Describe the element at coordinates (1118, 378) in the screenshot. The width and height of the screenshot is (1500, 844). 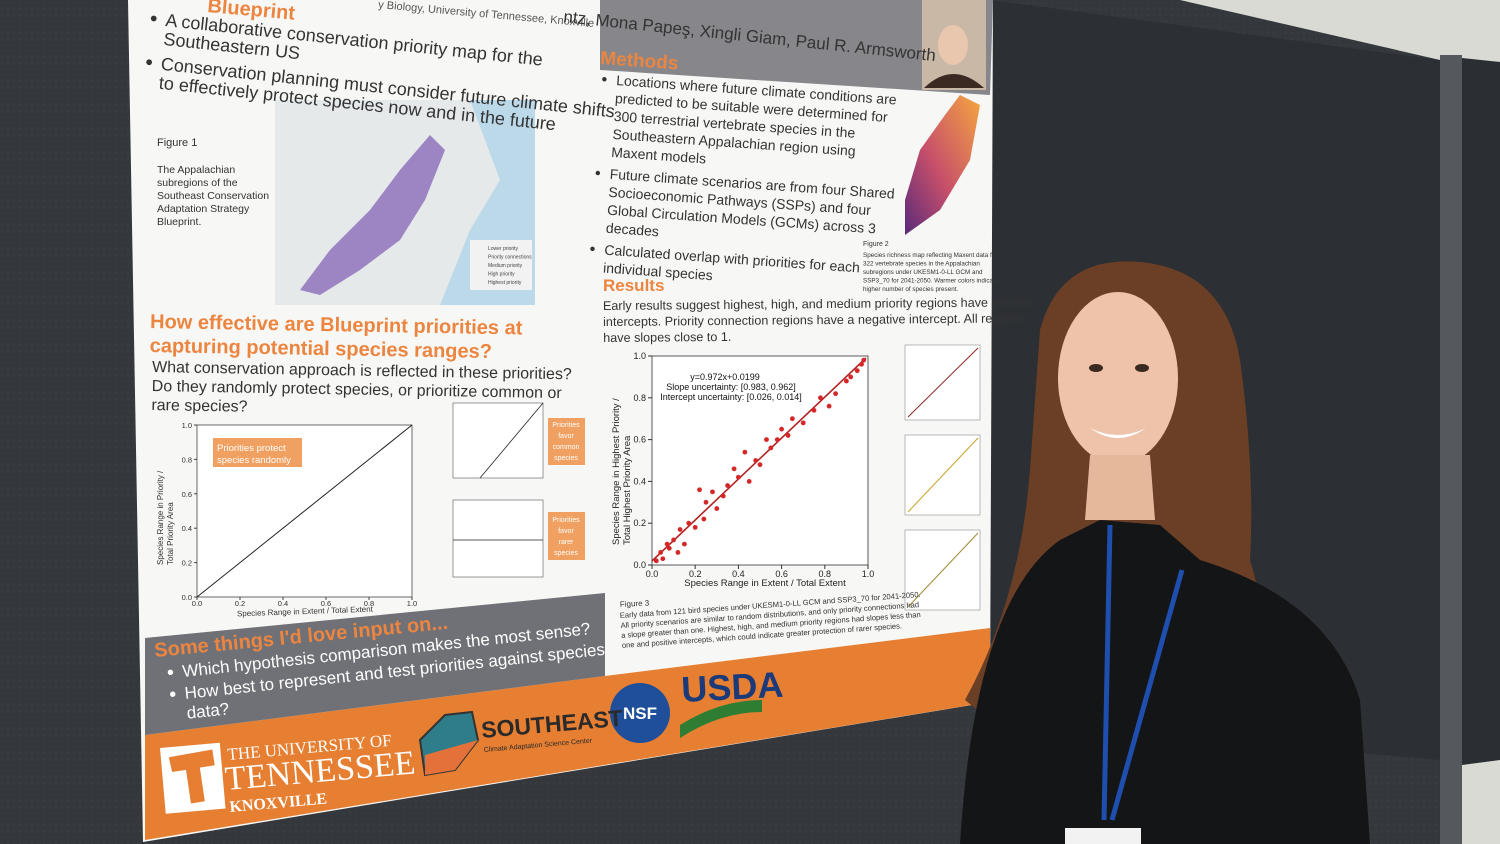
I see `face` at that location.